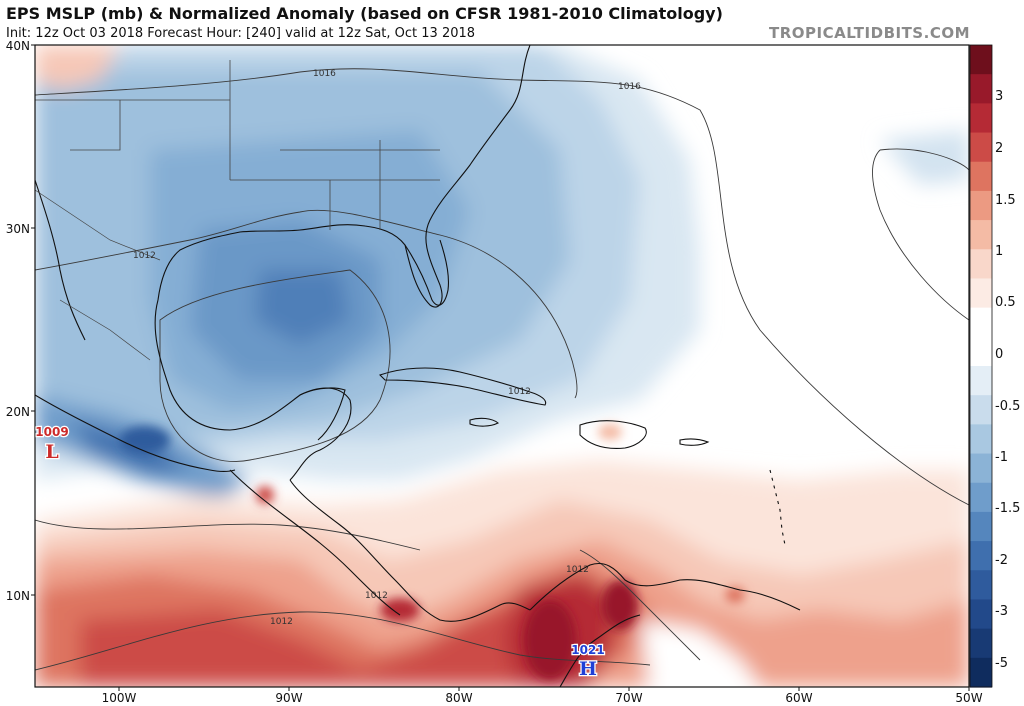  Describe the element at coordinates (1007, 380) in the screenshot. I see `colorbar-labels: 3 2 1.5 1 0.5 0 -0.5 -1 -1.5 -2 -3 -5` at that location.